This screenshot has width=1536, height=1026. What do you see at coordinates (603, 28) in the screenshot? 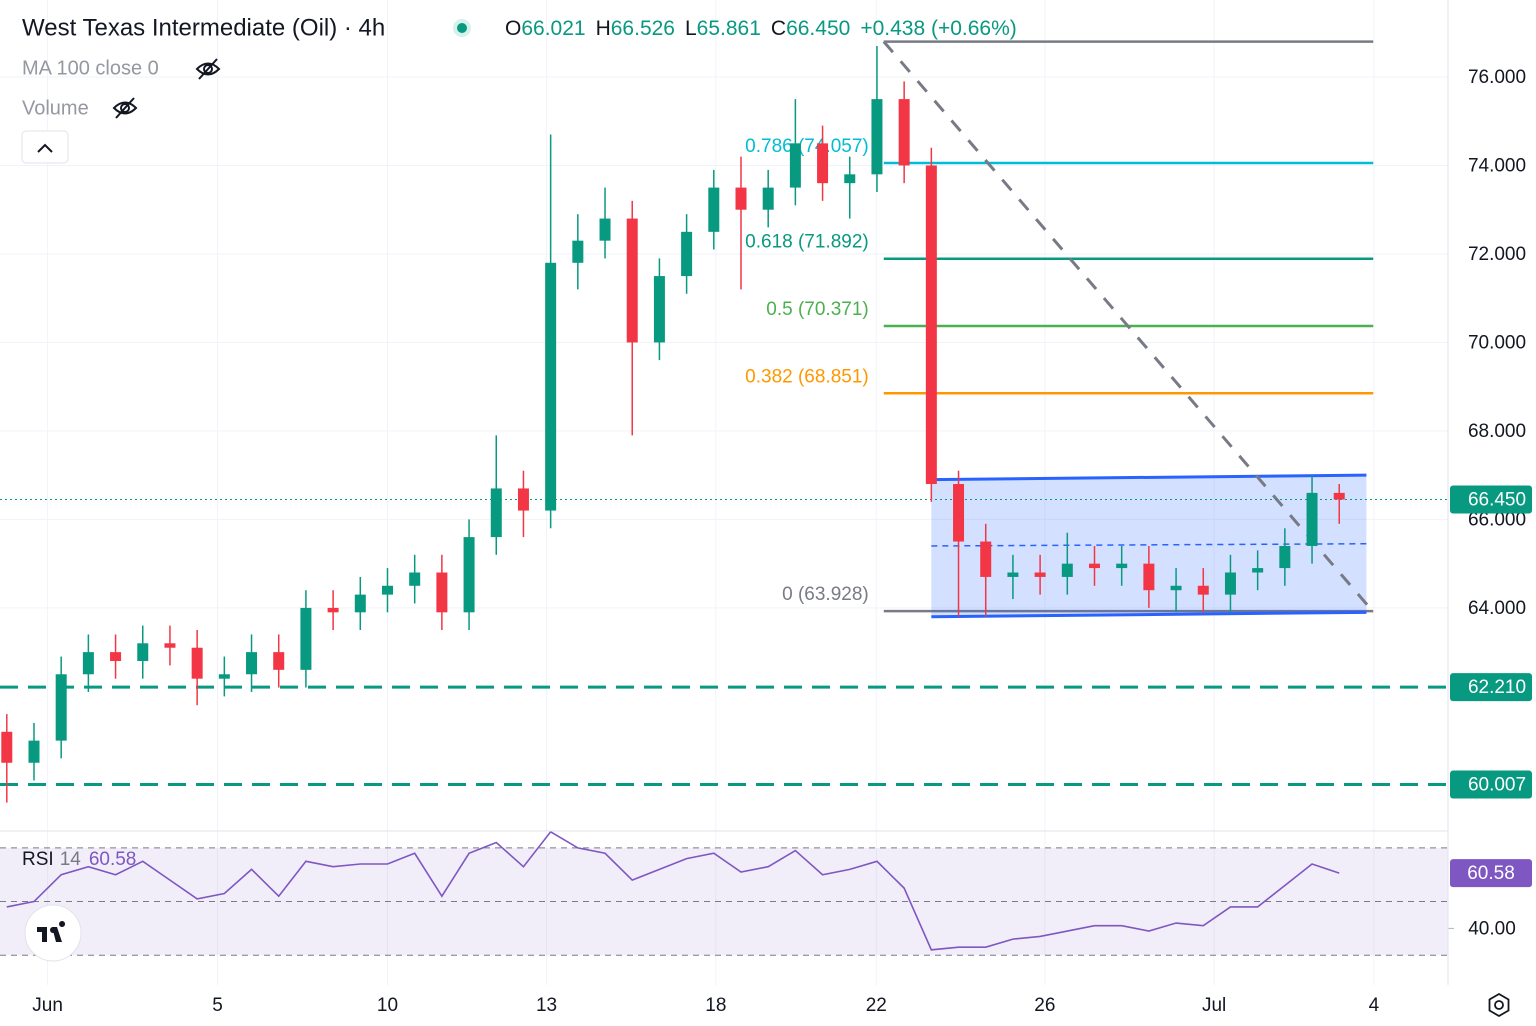
I see `ohlc-key: H` at bounding box center [603, 28].